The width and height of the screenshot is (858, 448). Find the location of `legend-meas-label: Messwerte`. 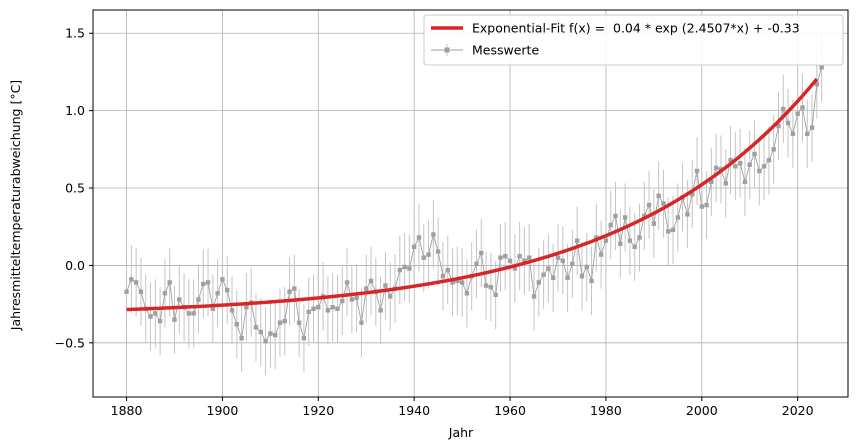

legend-meas-label: Messwerte is located at coordinates (505, 50).